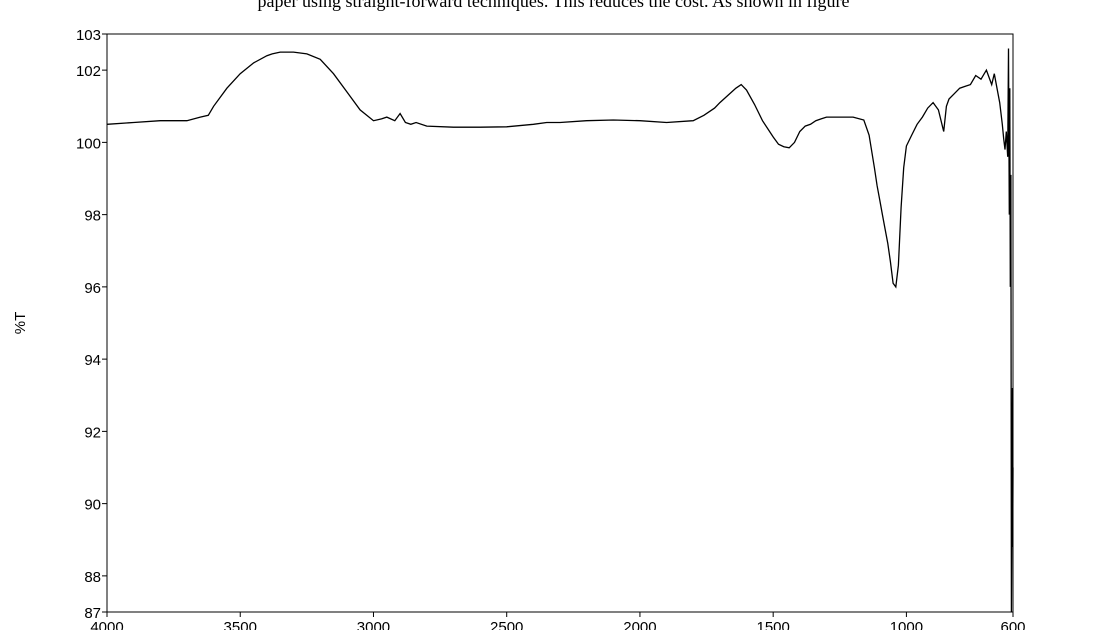 The image size is (1107, 630). I want to click on x-tick-label: 3000, so click(373, 624).